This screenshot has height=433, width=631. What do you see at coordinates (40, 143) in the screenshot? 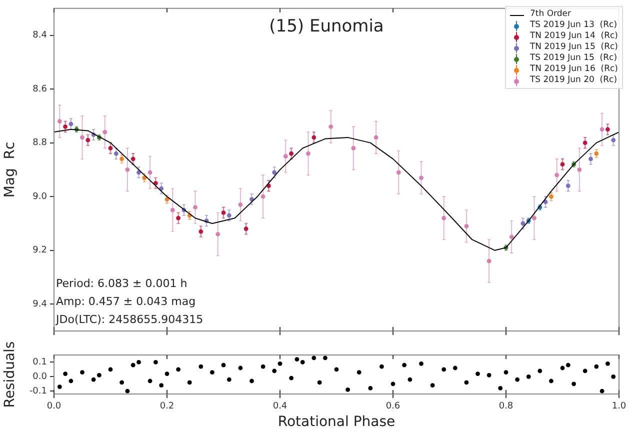
I see `y-tick-label: 8.8` at bounding box center [40, 143].